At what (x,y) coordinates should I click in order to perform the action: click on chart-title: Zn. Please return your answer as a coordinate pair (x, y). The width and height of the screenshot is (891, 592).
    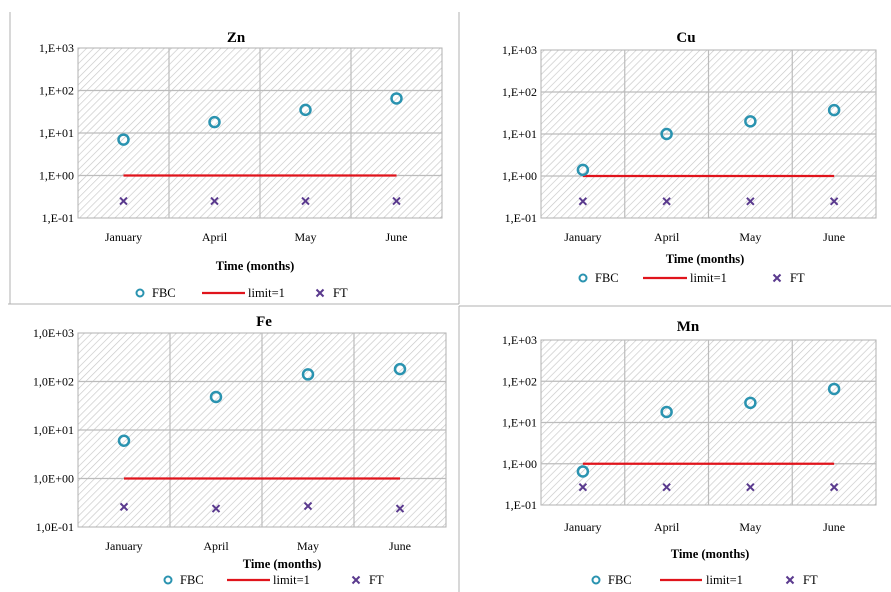
    Looking at the image, I should click on (236, 38).